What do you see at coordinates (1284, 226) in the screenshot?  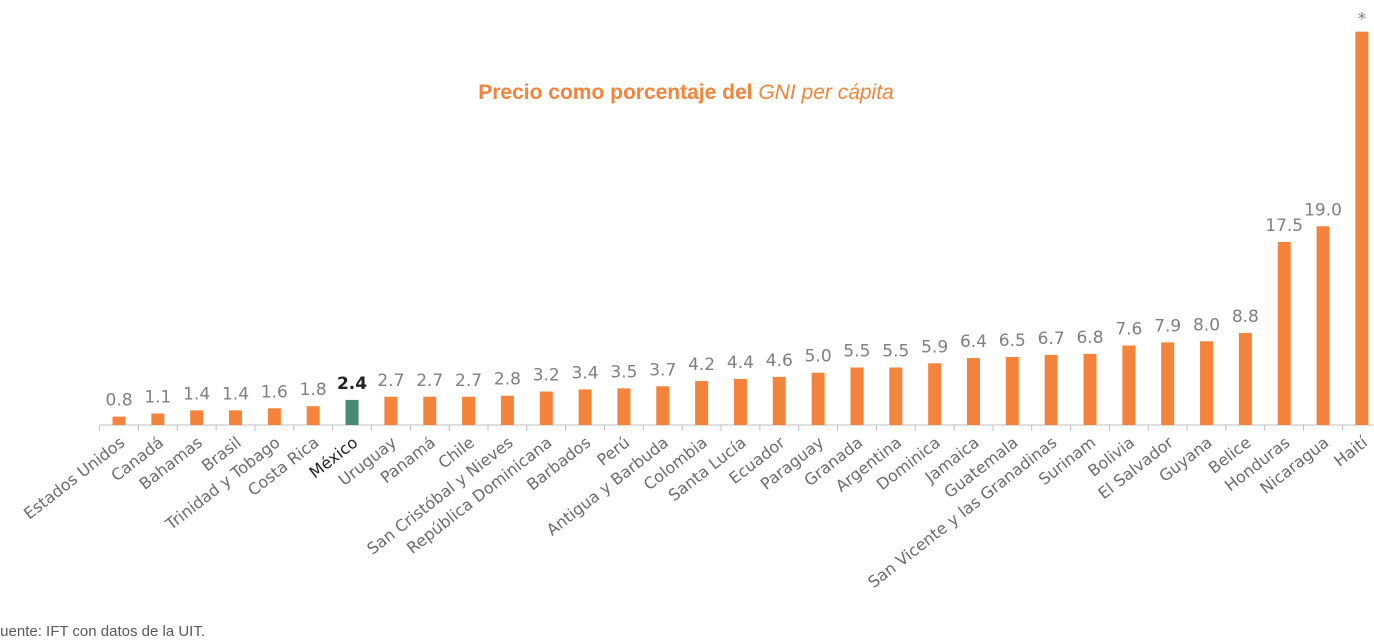 I see `value-label: 17.5` at bounding box center [1284, 226].